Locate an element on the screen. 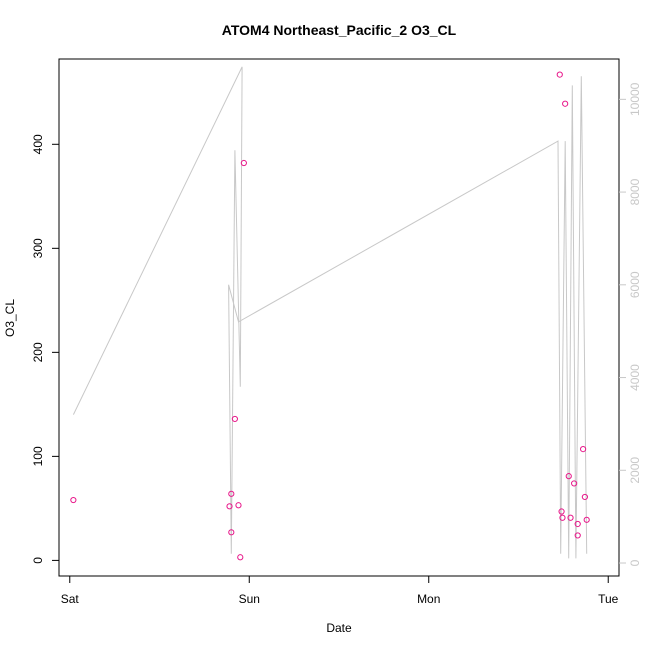  chart-title: ATOM4 Northeast_Pacific_2 O3_CL is located at coordinates (339, 30).